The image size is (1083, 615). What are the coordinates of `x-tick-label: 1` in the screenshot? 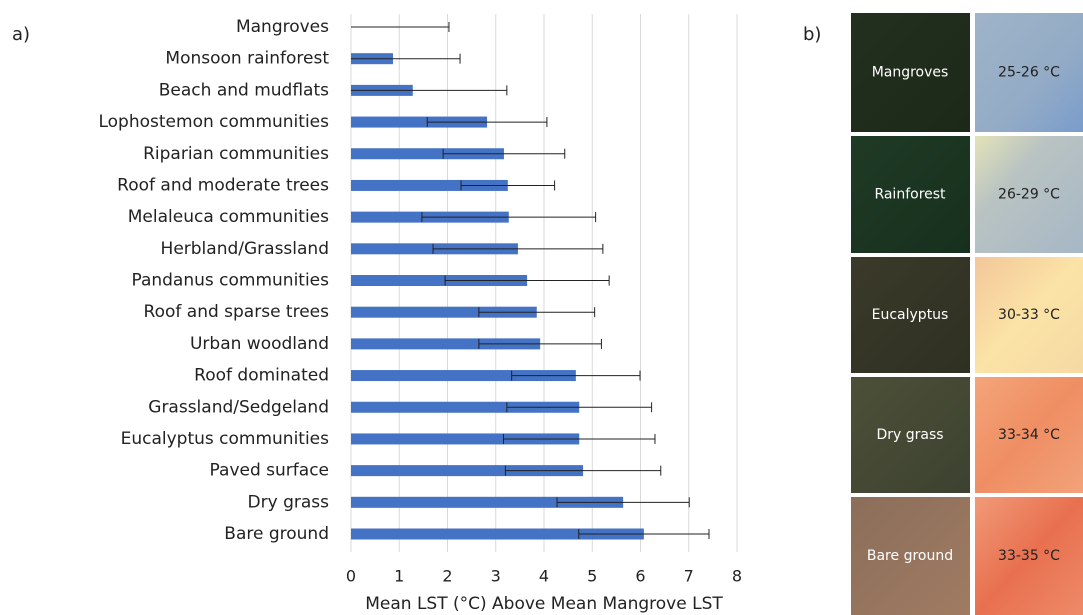 It's located at (399, 576).